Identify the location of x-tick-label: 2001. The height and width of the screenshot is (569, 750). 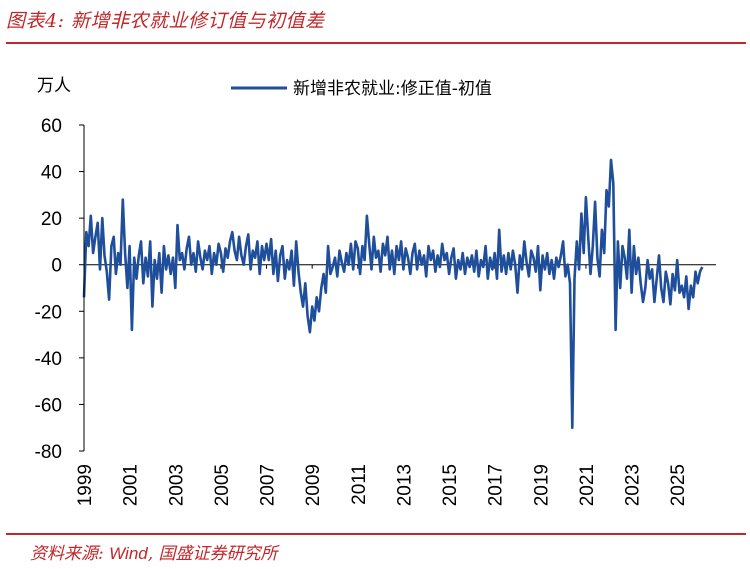
(131, 485).